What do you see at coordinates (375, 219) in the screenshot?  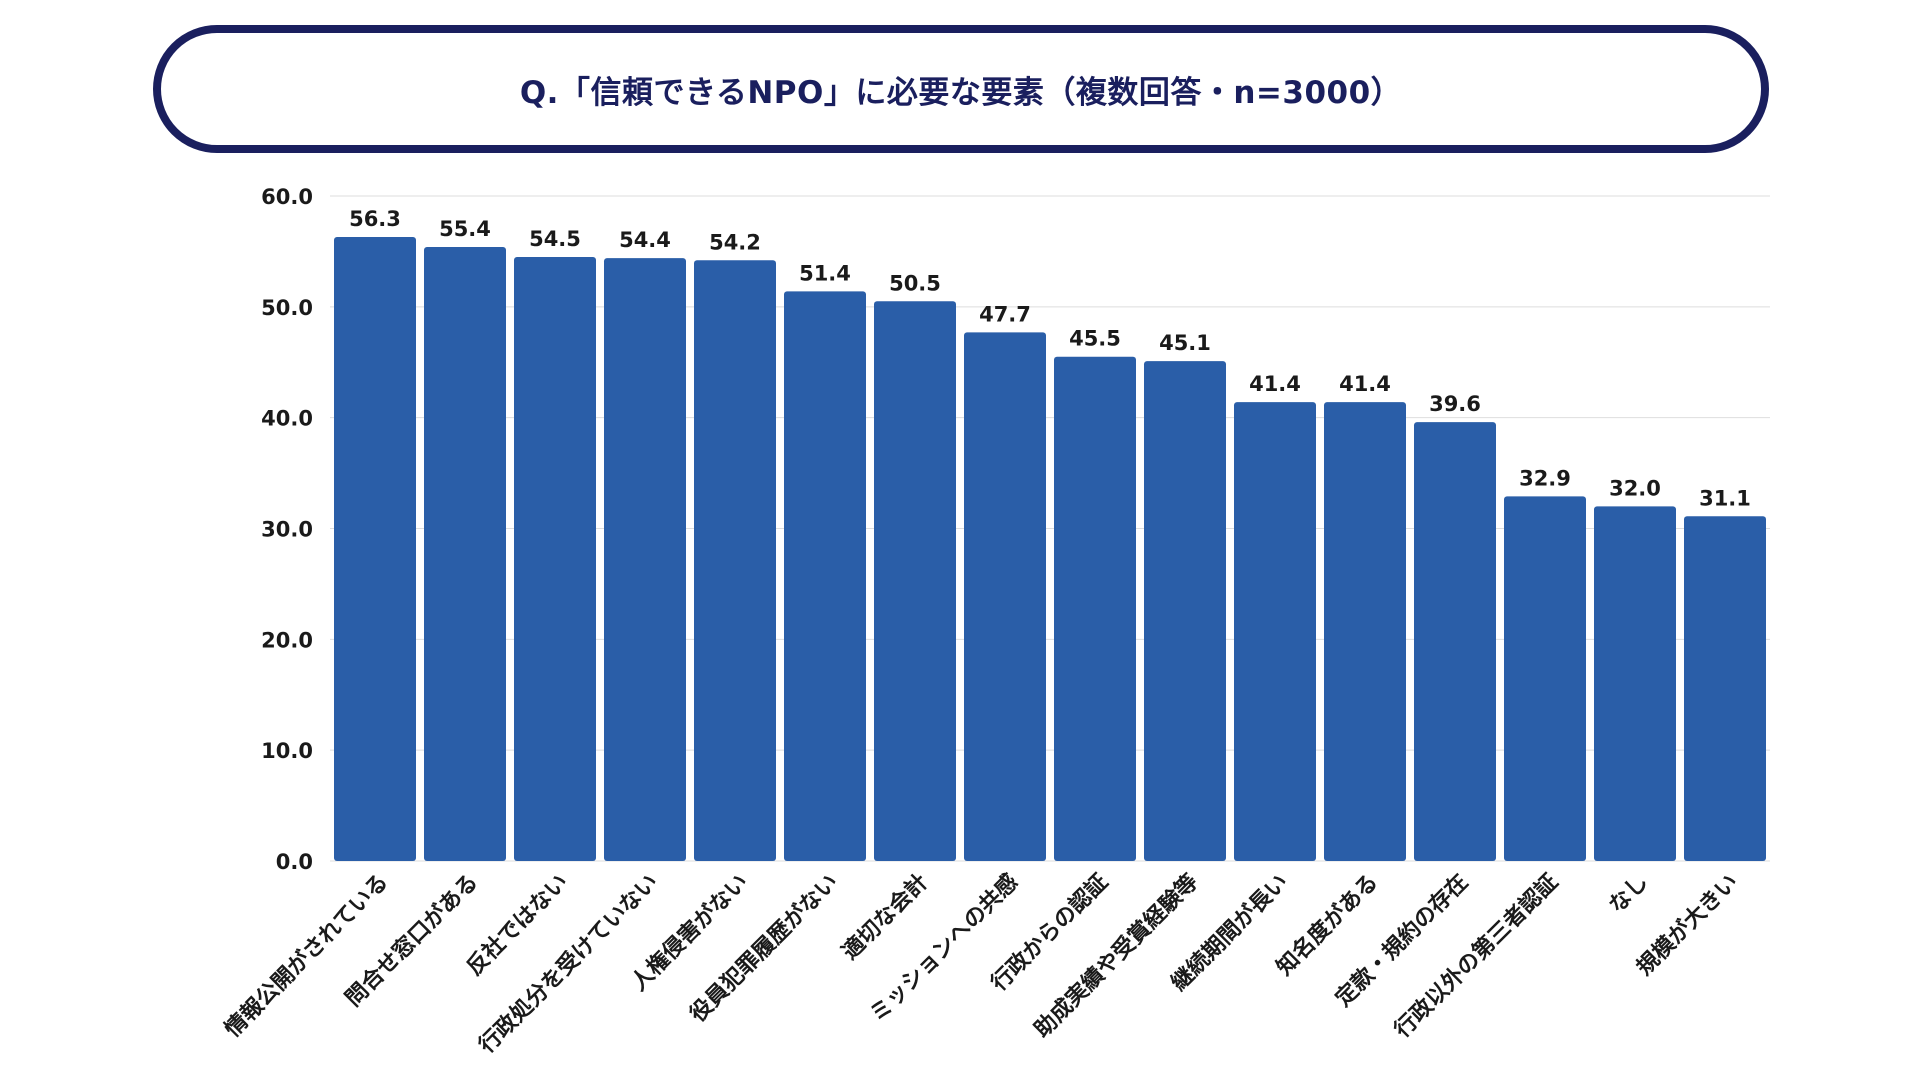 I see `bar-value-label: 56.3` at bounding box center [375, 219].